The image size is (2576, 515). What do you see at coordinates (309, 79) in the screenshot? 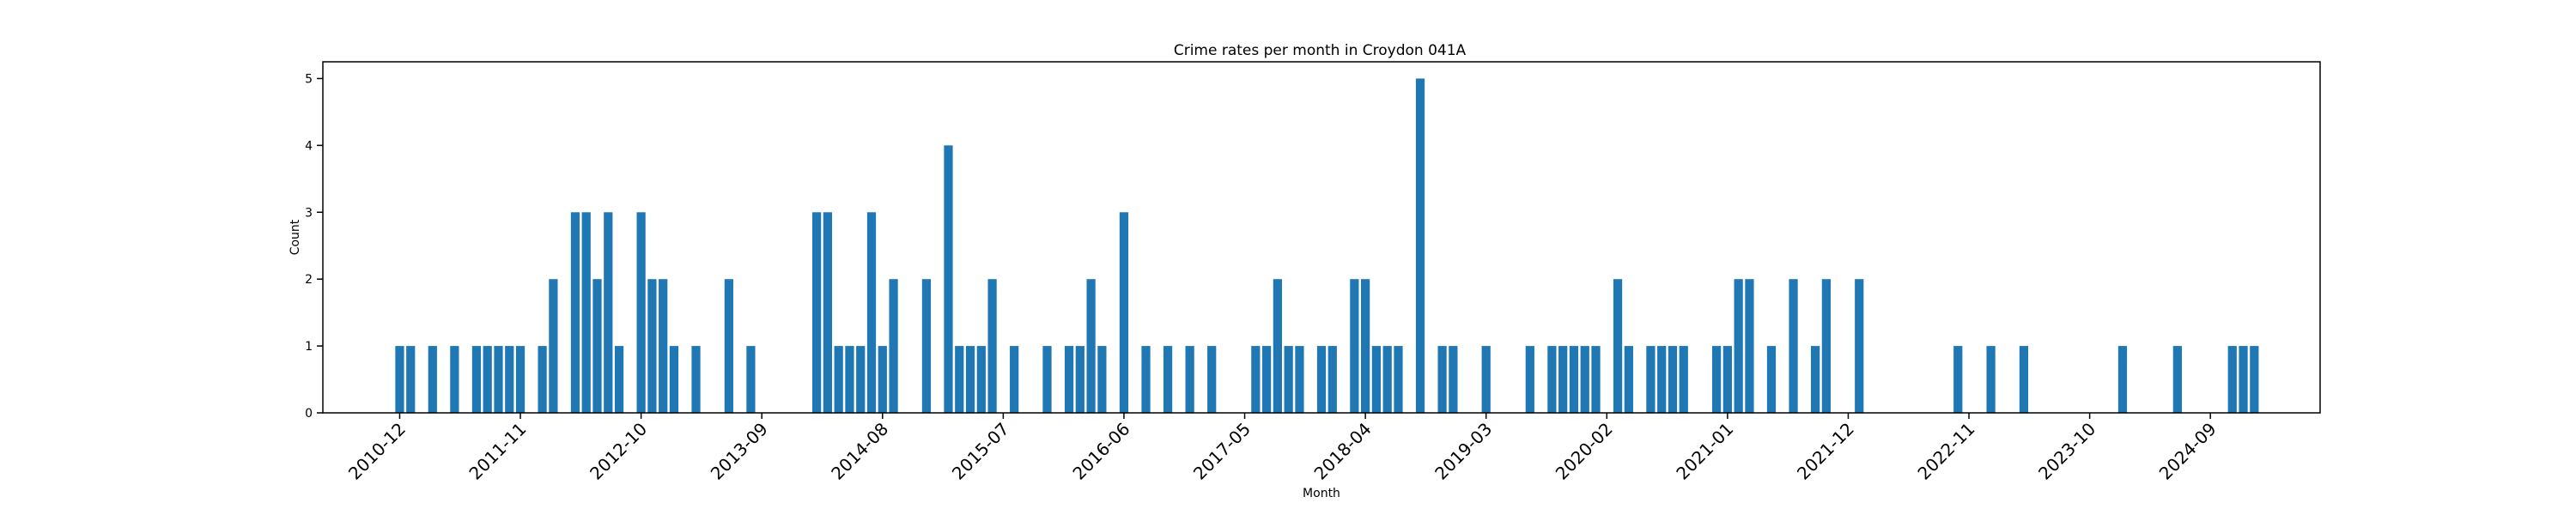
I see `y-tick-label: 5` at bounding box center [309, 79].